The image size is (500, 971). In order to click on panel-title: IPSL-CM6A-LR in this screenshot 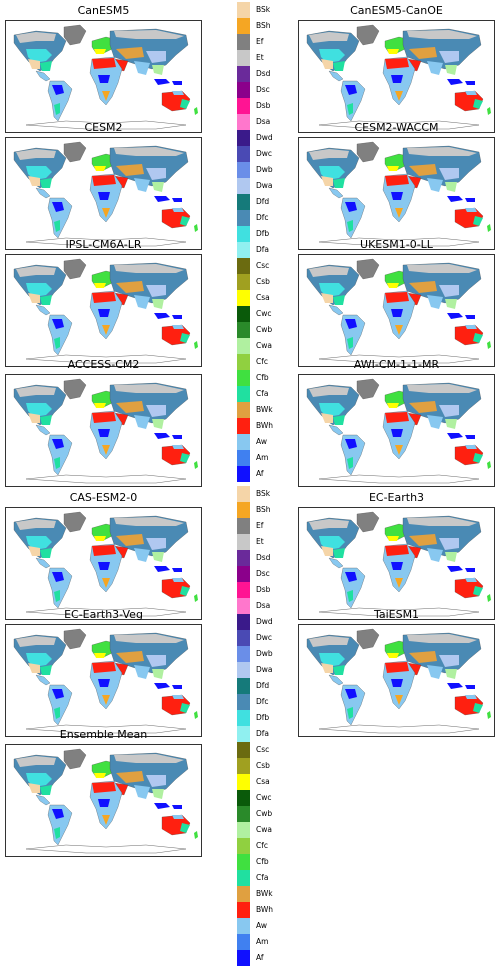, I will do `click(103, 244)`.